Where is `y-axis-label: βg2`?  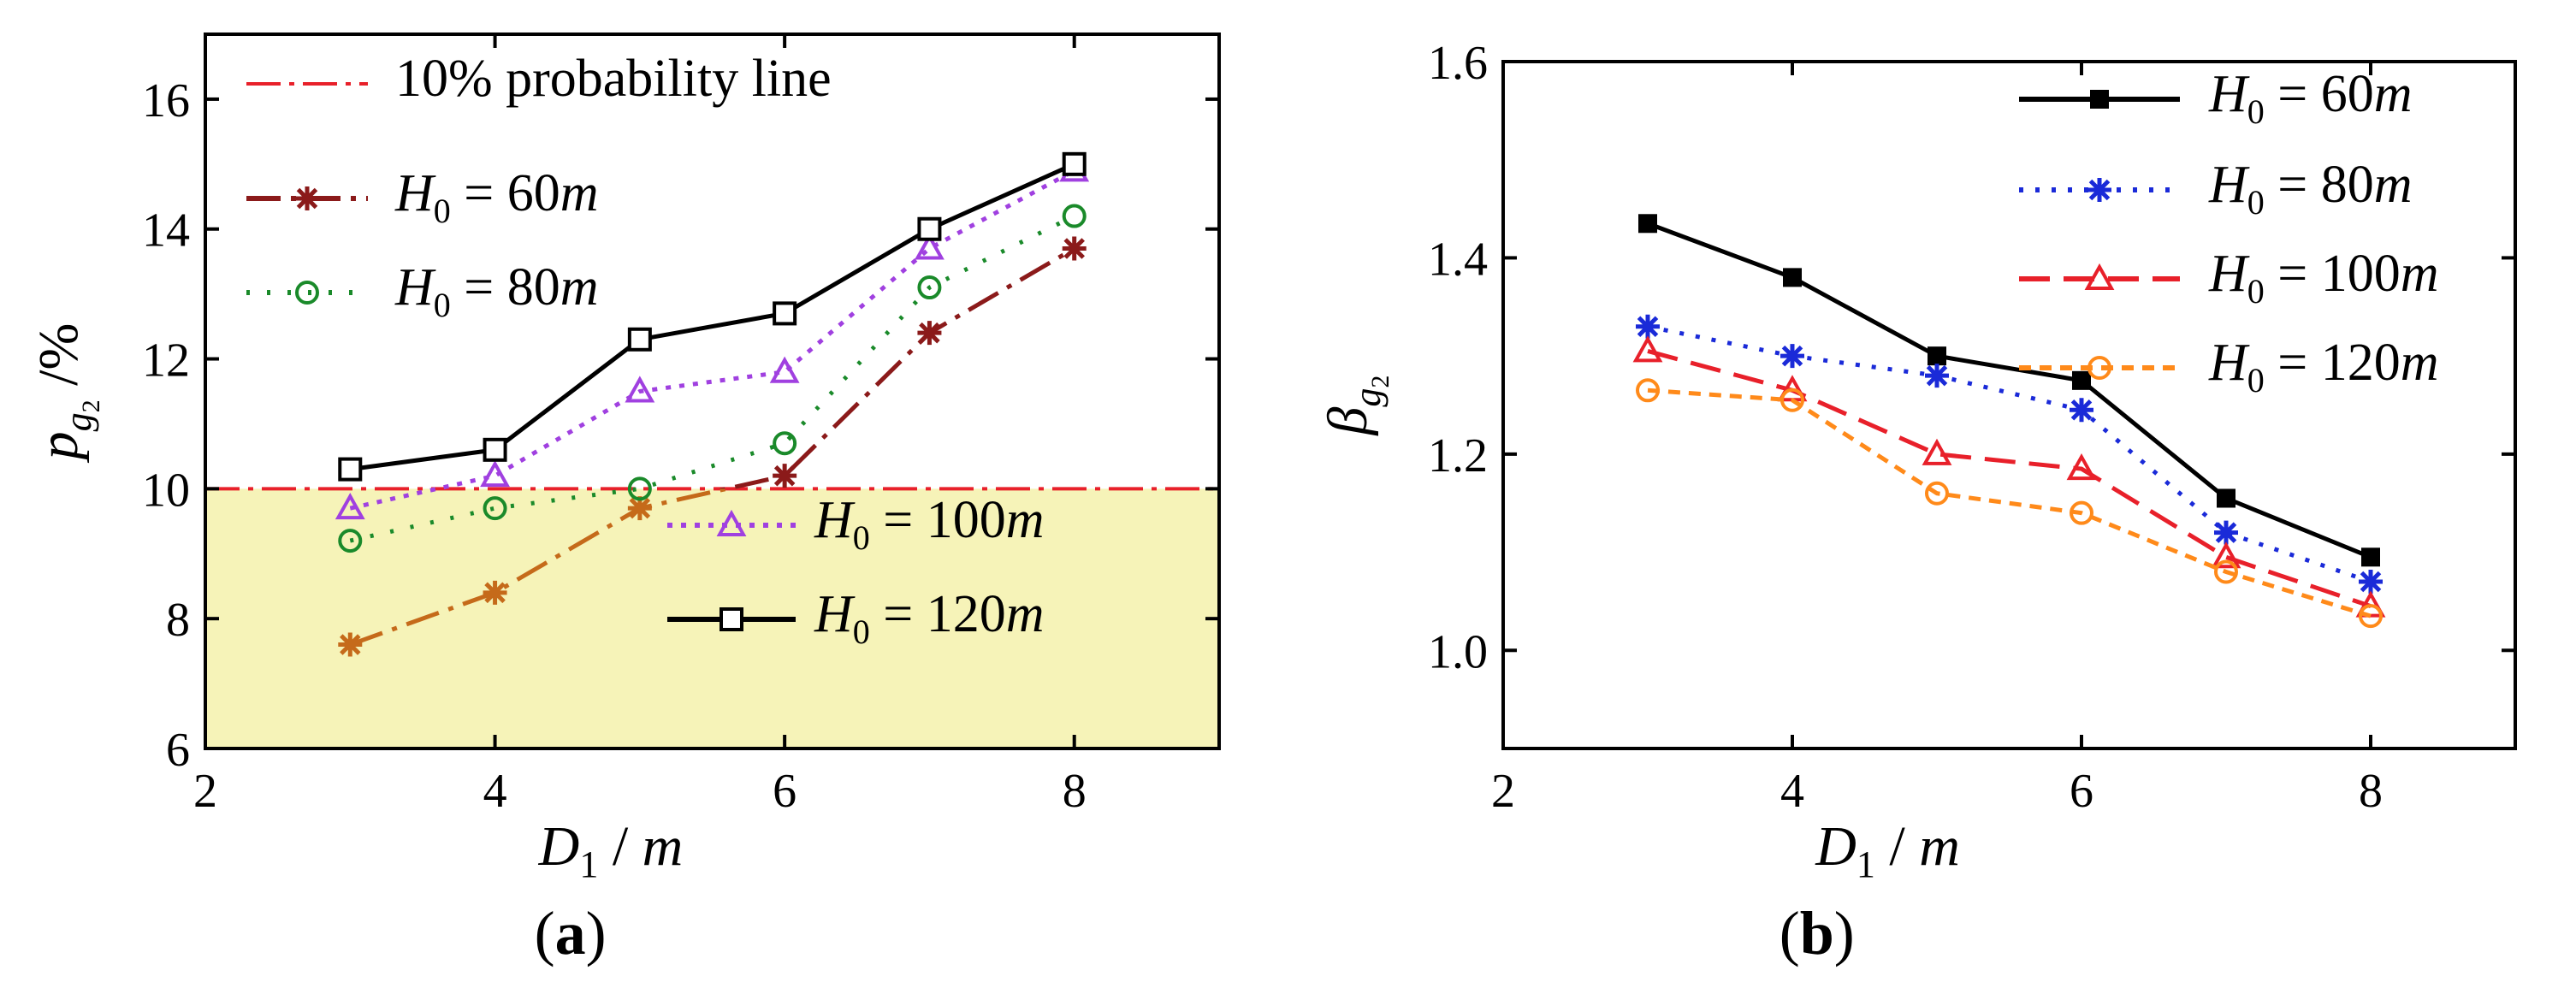 y-axis-label: βg2 is located at coordinates (1356, 406).